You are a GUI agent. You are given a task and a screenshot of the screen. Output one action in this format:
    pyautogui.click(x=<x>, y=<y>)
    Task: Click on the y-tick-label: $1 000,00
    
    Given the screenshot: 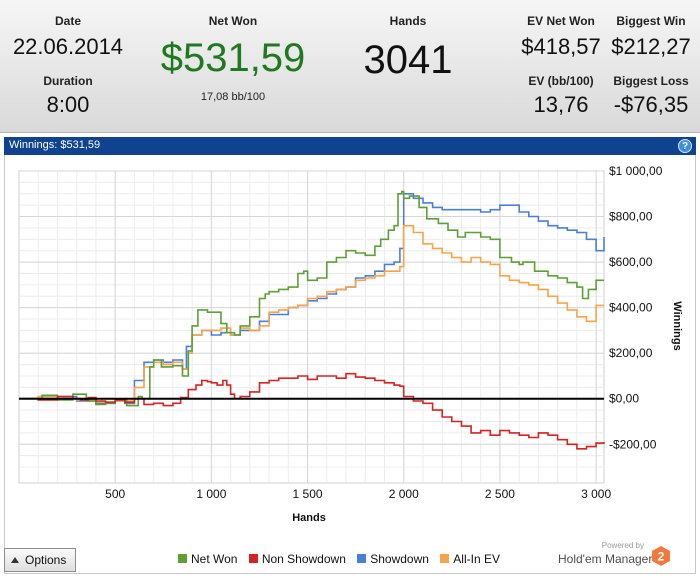 What is the action you would take?
    pyautogui.click(x=636, y=171)
    